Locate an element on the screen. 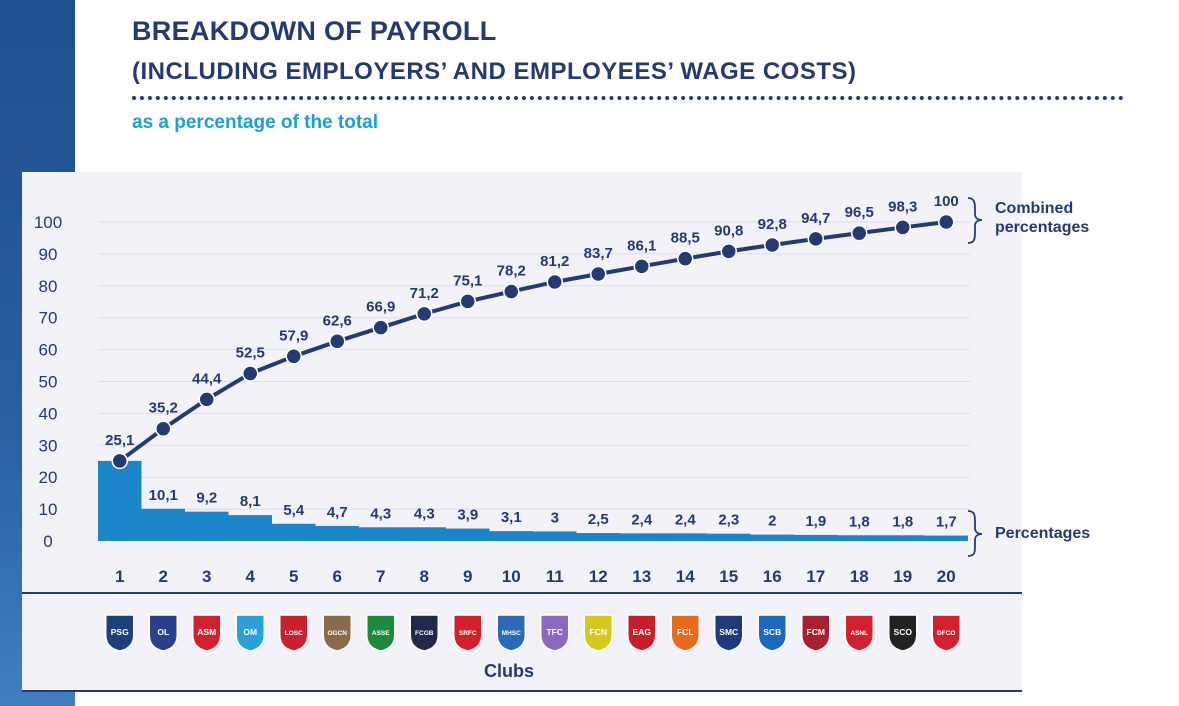  club-badge: Stade Rennais SRFC is located at coordinates (468, 633).